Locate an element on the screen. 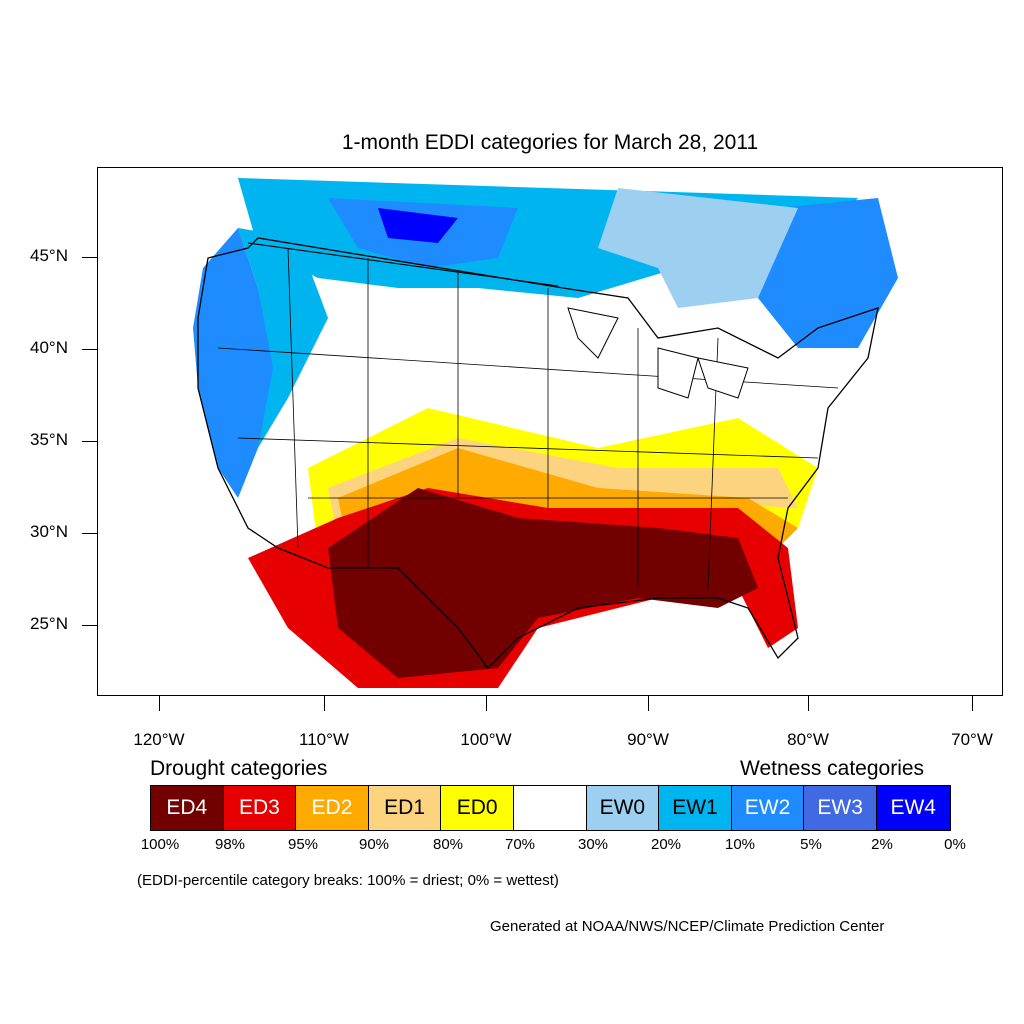 Image resolution: width=1024 pixels, height=1024 pixels. break-80: 80% is located at coordinates (448, 844).